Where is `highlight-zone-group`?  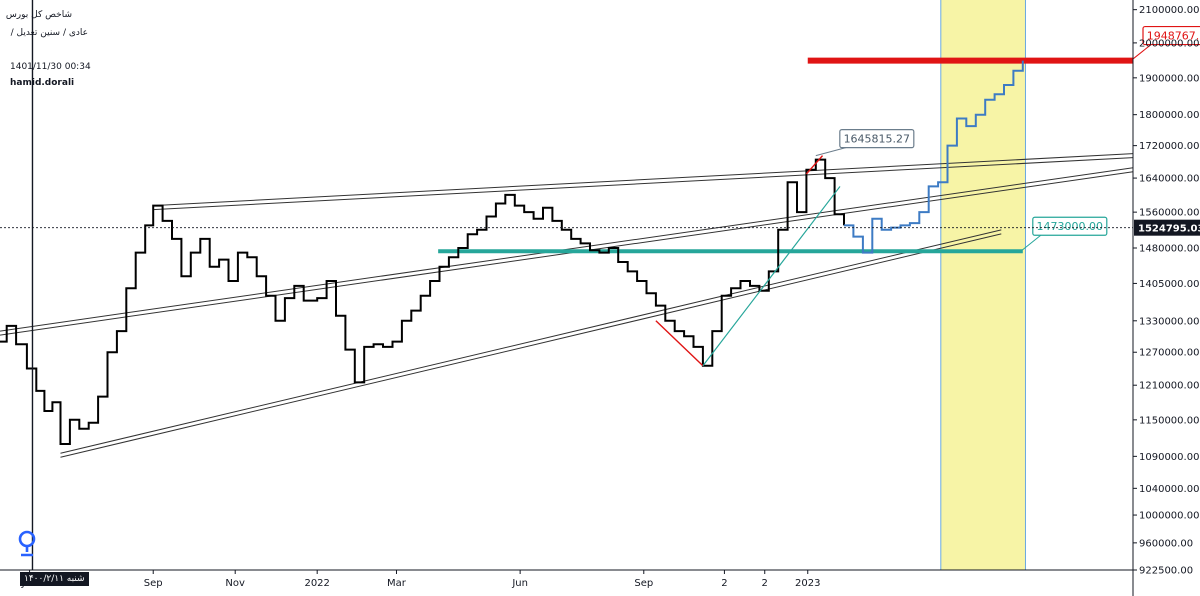 highlight-zone-group is located at coordinates (983, 285).